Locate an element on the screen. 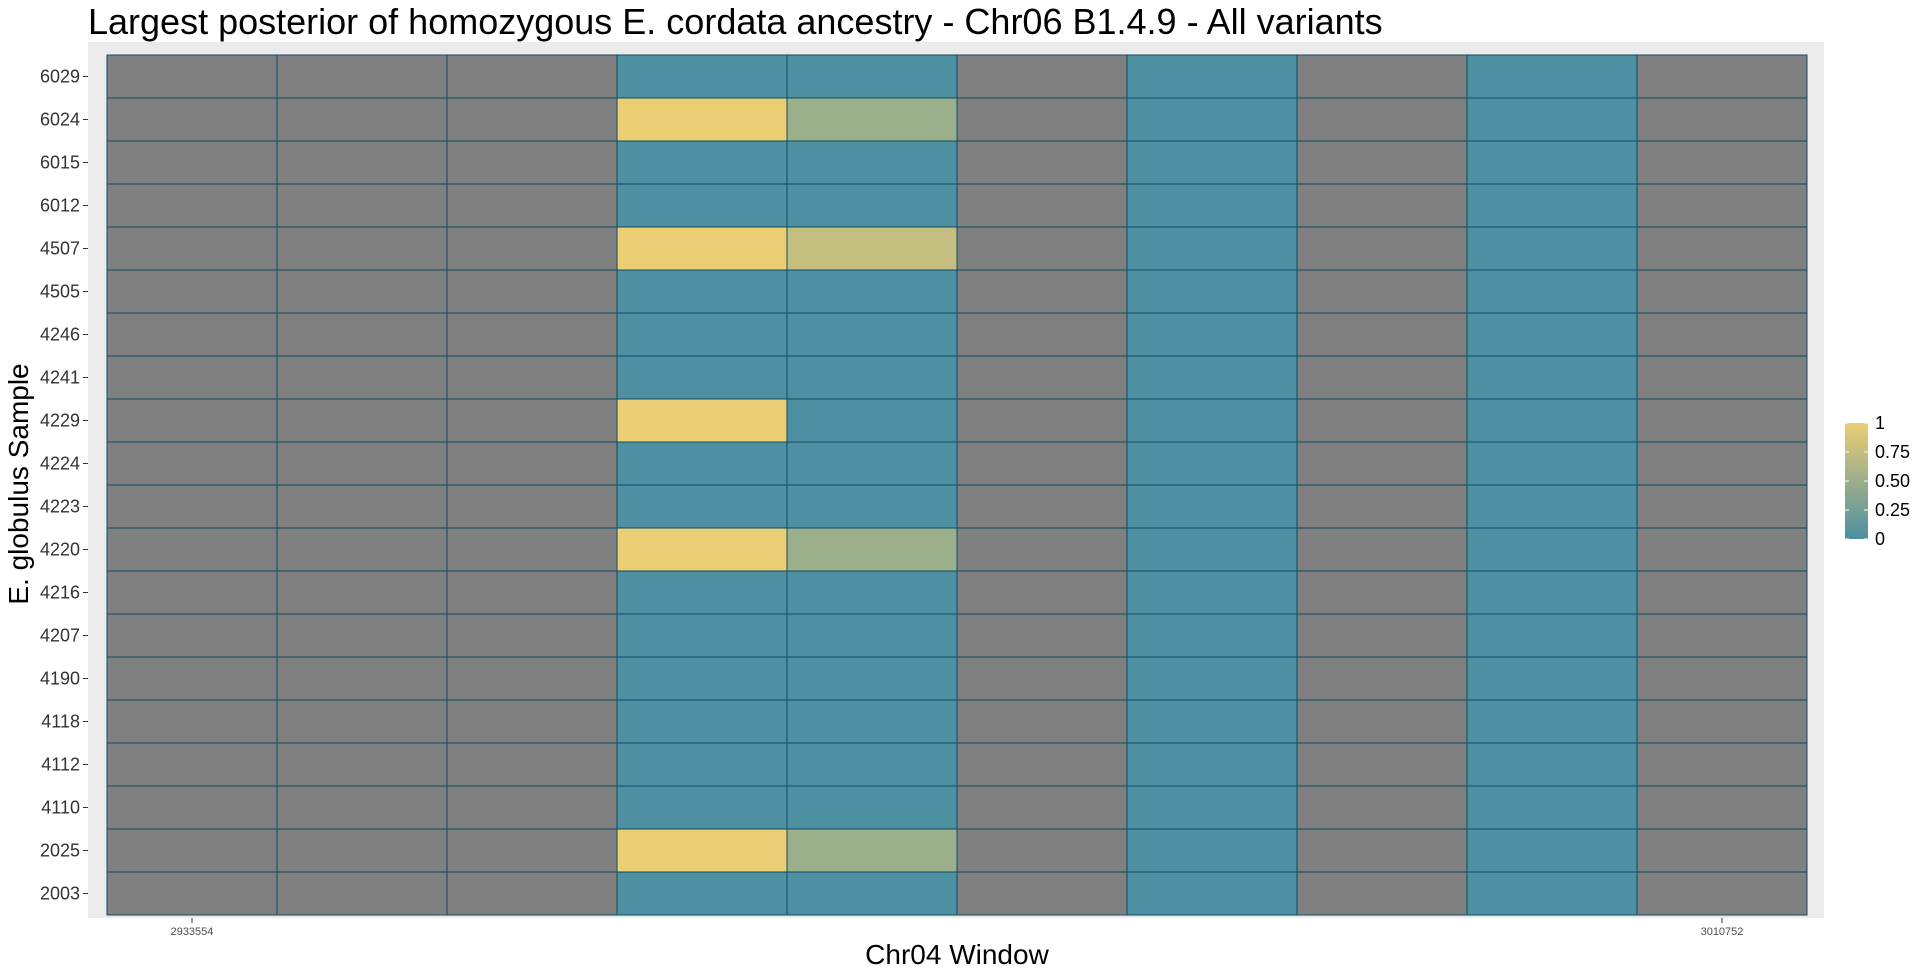  y-tick-label: 2003 is located at coordinates (60, 894).